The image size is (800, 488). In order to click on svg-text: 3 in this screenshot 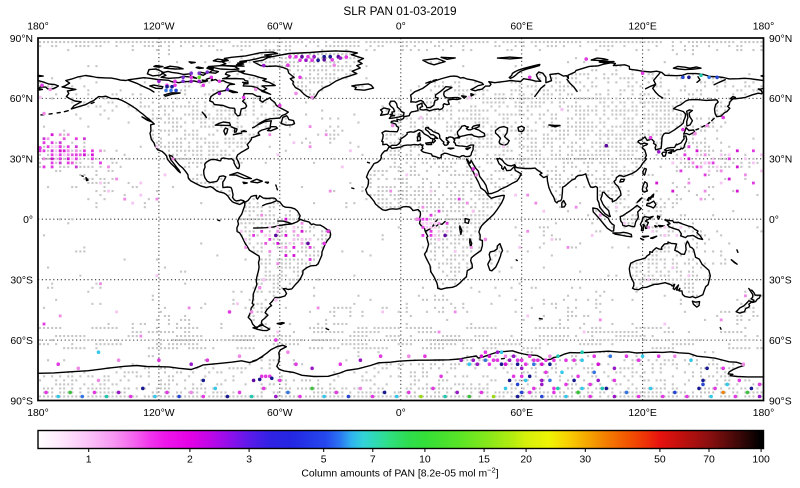, I will do `click(249, 460)`.